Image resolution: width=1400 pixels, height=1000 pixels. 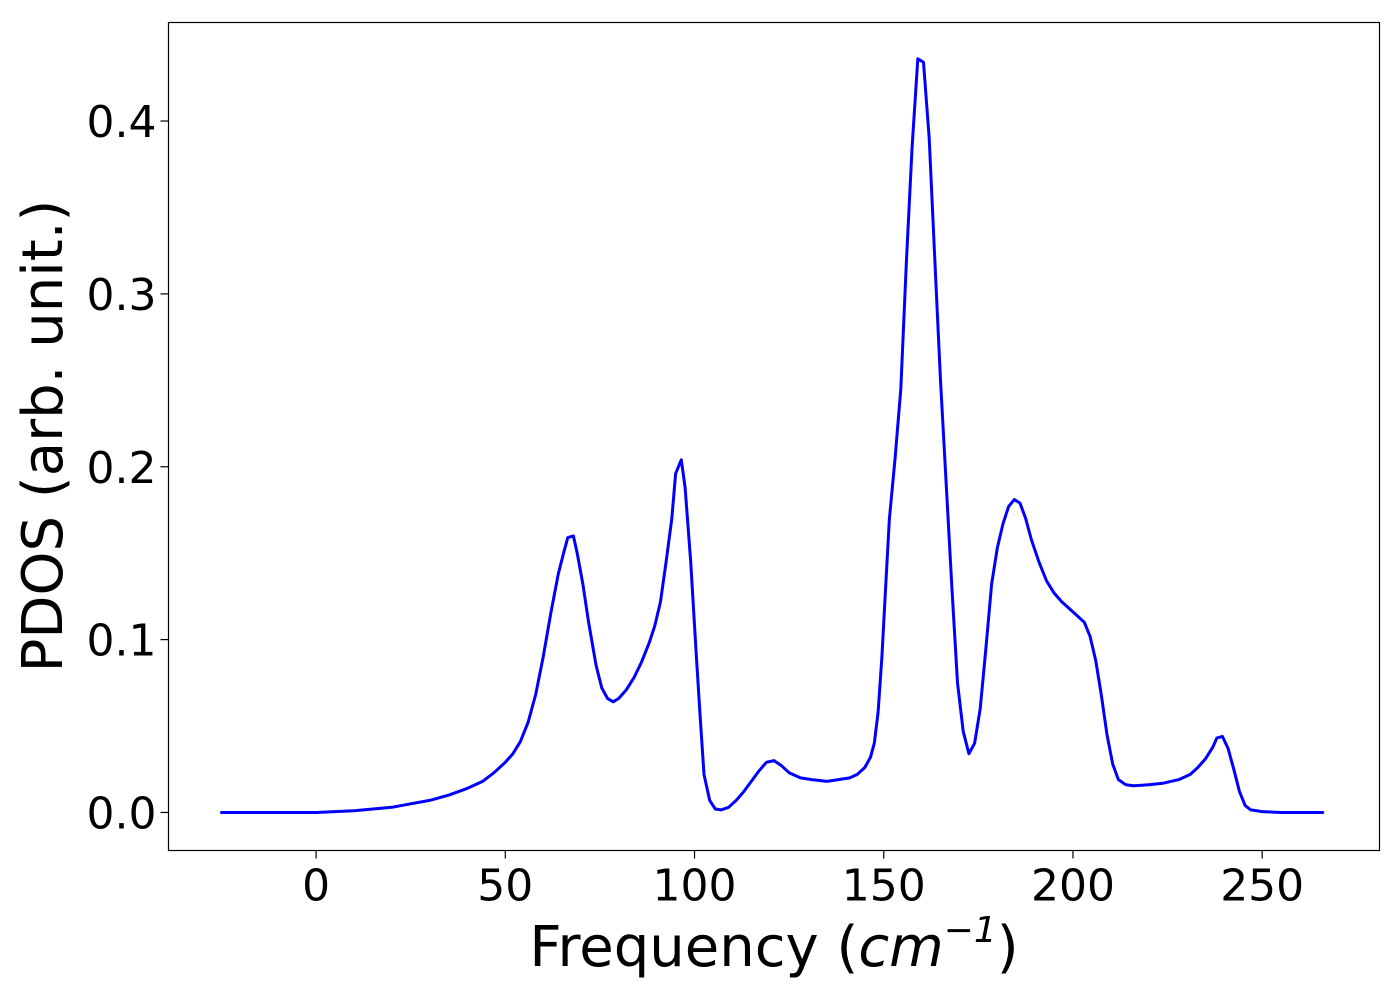 I want to click on y-tick-label: 0.0, so click(x=122, y=813).